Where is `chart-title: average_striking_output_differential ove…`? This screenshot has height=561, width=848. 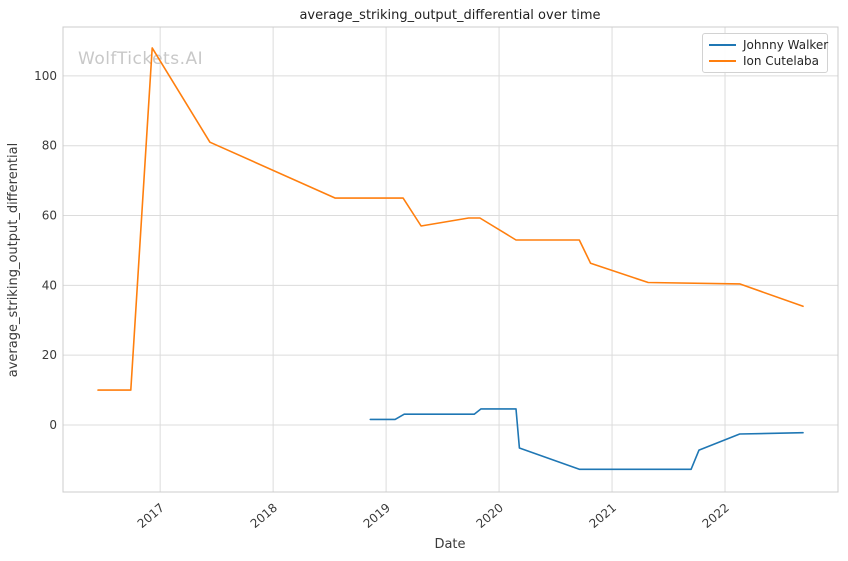 chart-title: average_striking_output_differential ove… is located at coordinates (449, 15).